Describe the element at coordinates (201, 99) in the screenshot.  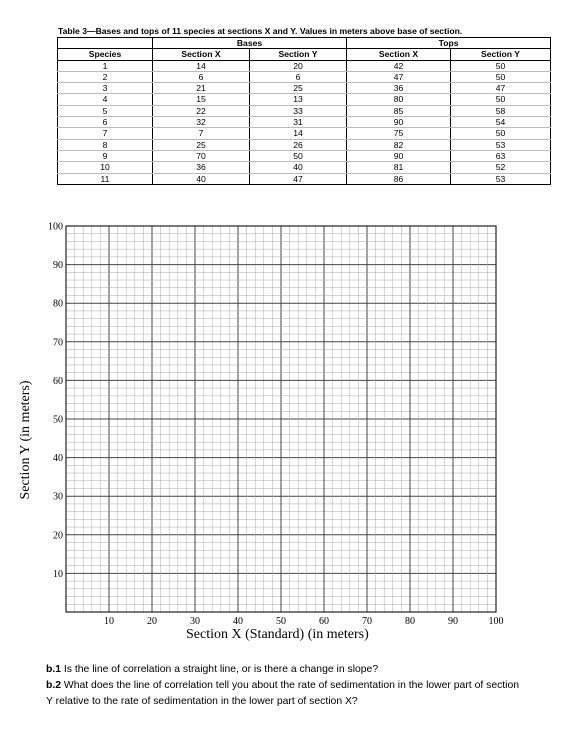
I see `table-cell: 15` at that location.